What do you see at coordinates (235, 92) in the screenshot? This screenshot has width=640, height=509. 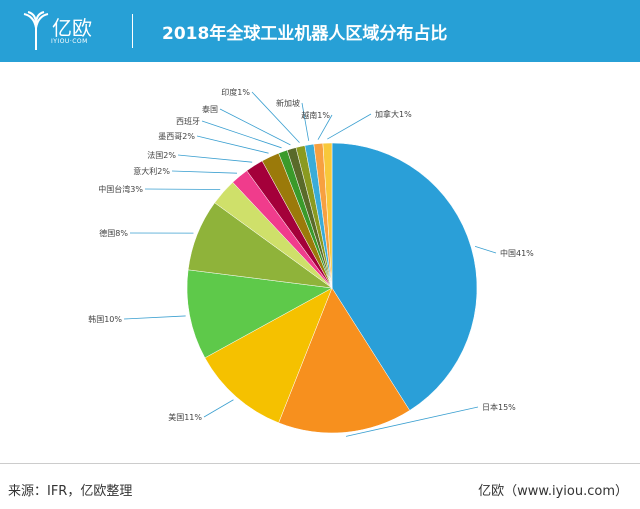 I see `slice-label: 印度1%` at bounding box center [235, 92].